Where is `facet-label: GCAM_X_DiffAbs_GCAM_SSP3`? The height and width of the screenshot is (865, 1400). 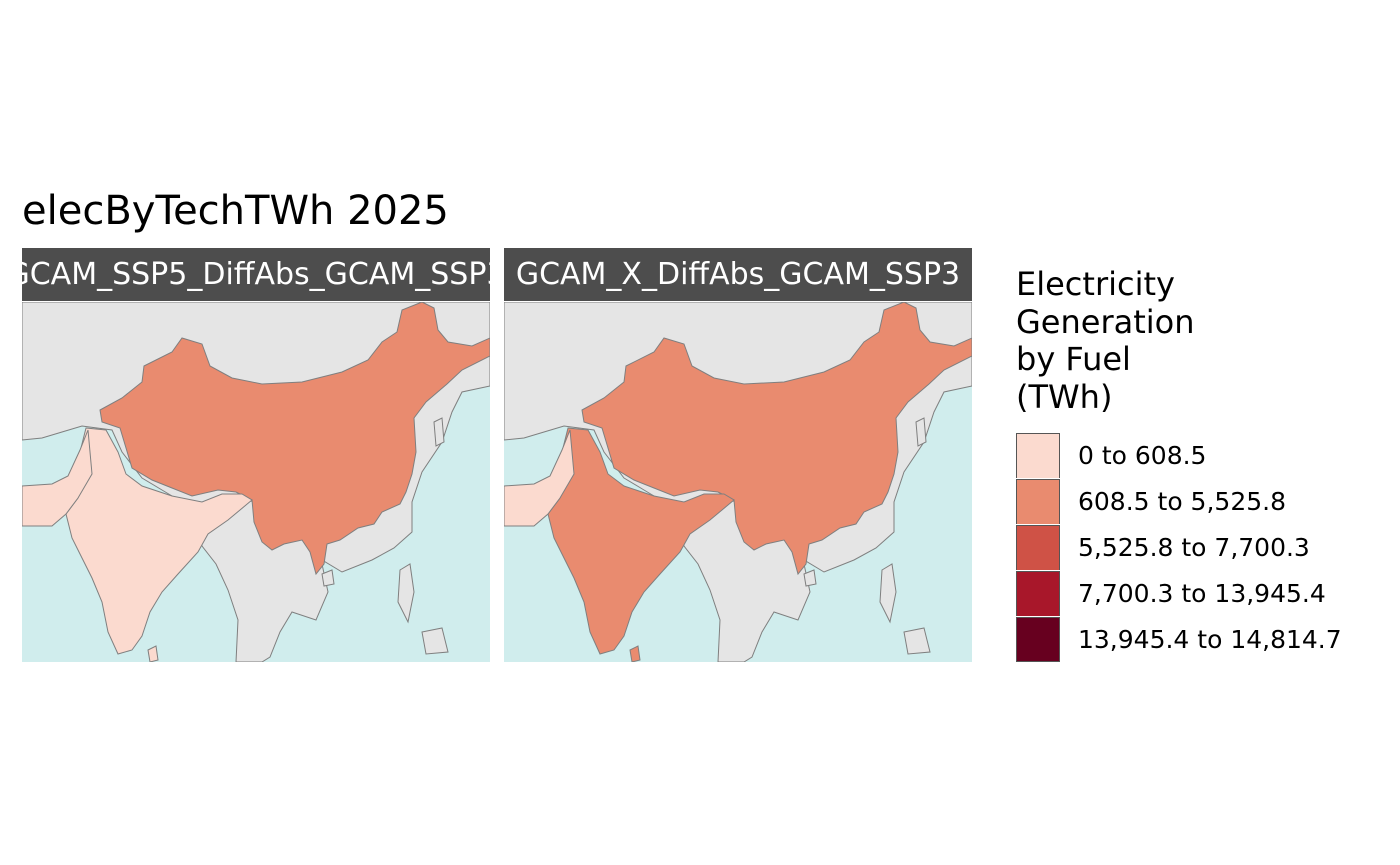
facet-label: GCAM_X_DiffAbs_GCAM_SSP3 is located at coordinates (738, 274).